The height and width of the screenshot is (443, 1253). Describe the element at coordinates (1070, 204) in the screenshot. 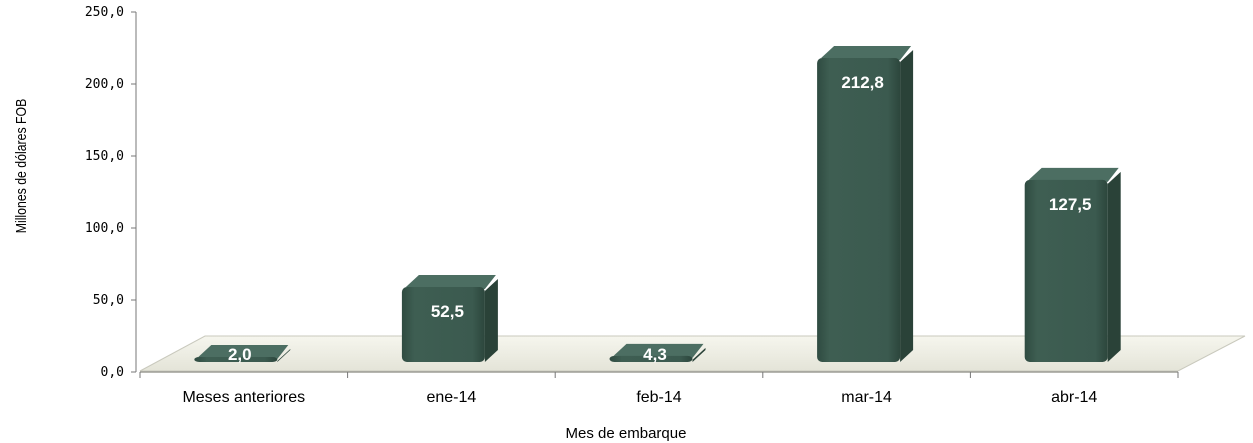

I see `bar-value-label: 127,5` at that location.